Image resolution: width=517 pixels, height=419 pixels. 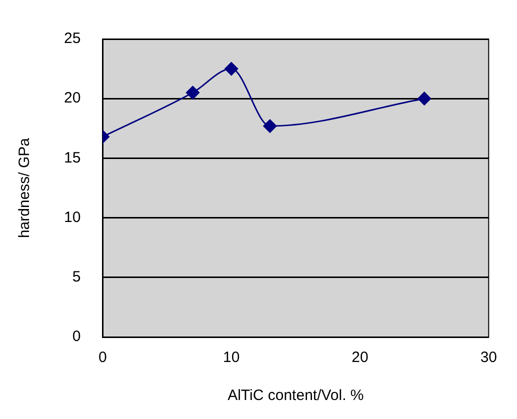 I want to click on y-tick-label: 5, so click(x=76, y=277).